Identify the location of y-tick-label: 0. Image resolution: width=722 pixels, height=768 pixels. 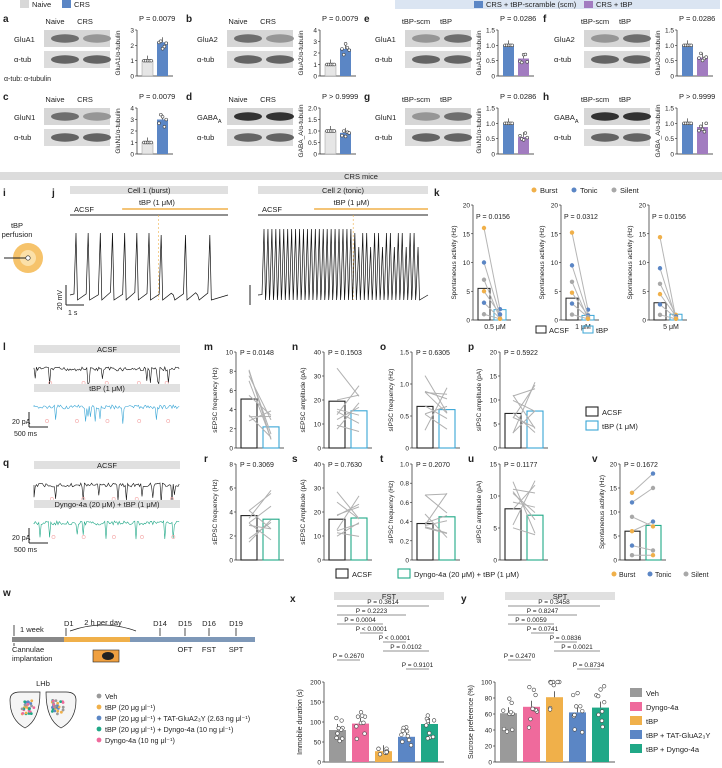
(556, 321).